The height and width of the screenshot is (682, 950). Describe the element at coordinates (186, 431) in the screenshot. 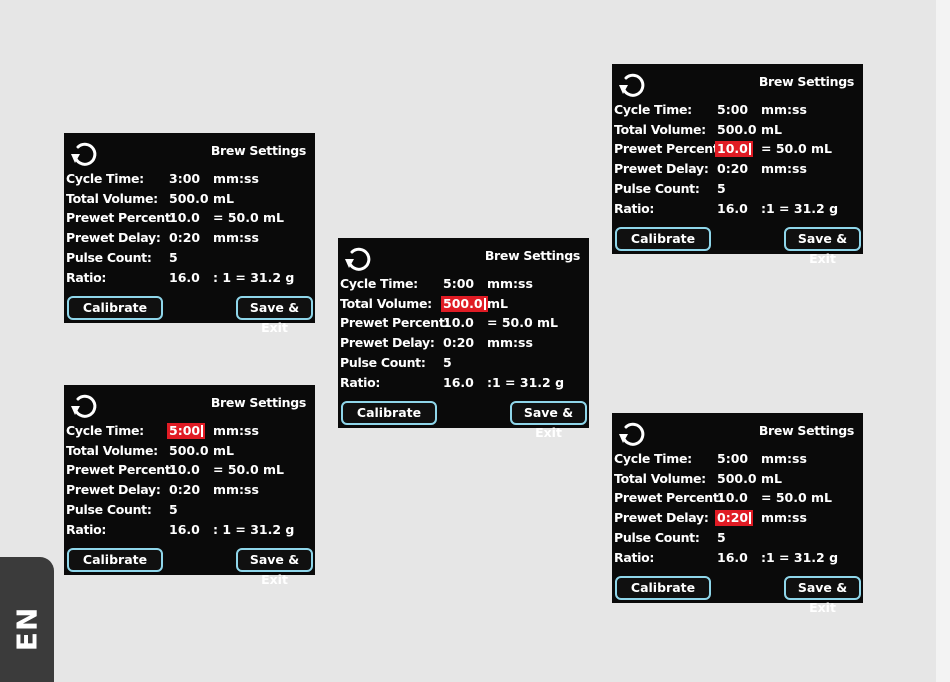

I see `setting-value-editing: 5:00` at that location.